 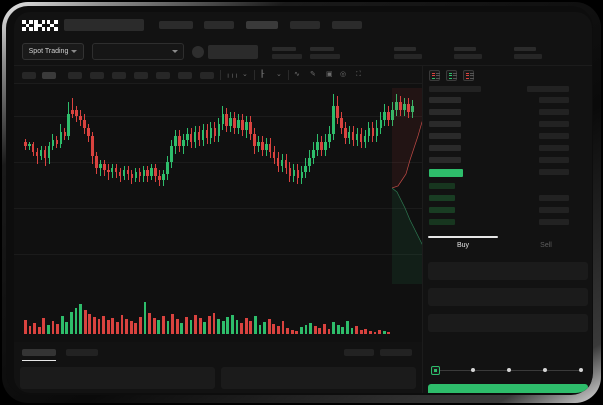 What do you see at coordinates (358, 74) in the screenshot?
I see `fullscreen-icon: ⛶` at bounding box center [358, 74].